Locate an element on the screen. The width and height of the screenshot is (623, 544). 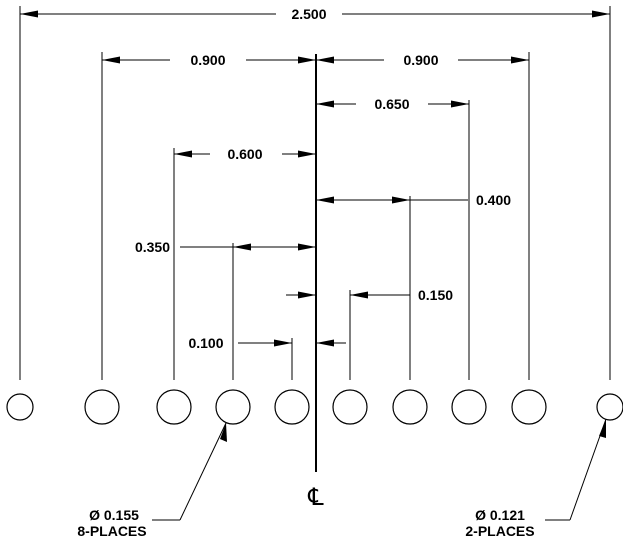
dimension-0650: 0.650 is located at coordinates (392, 104).